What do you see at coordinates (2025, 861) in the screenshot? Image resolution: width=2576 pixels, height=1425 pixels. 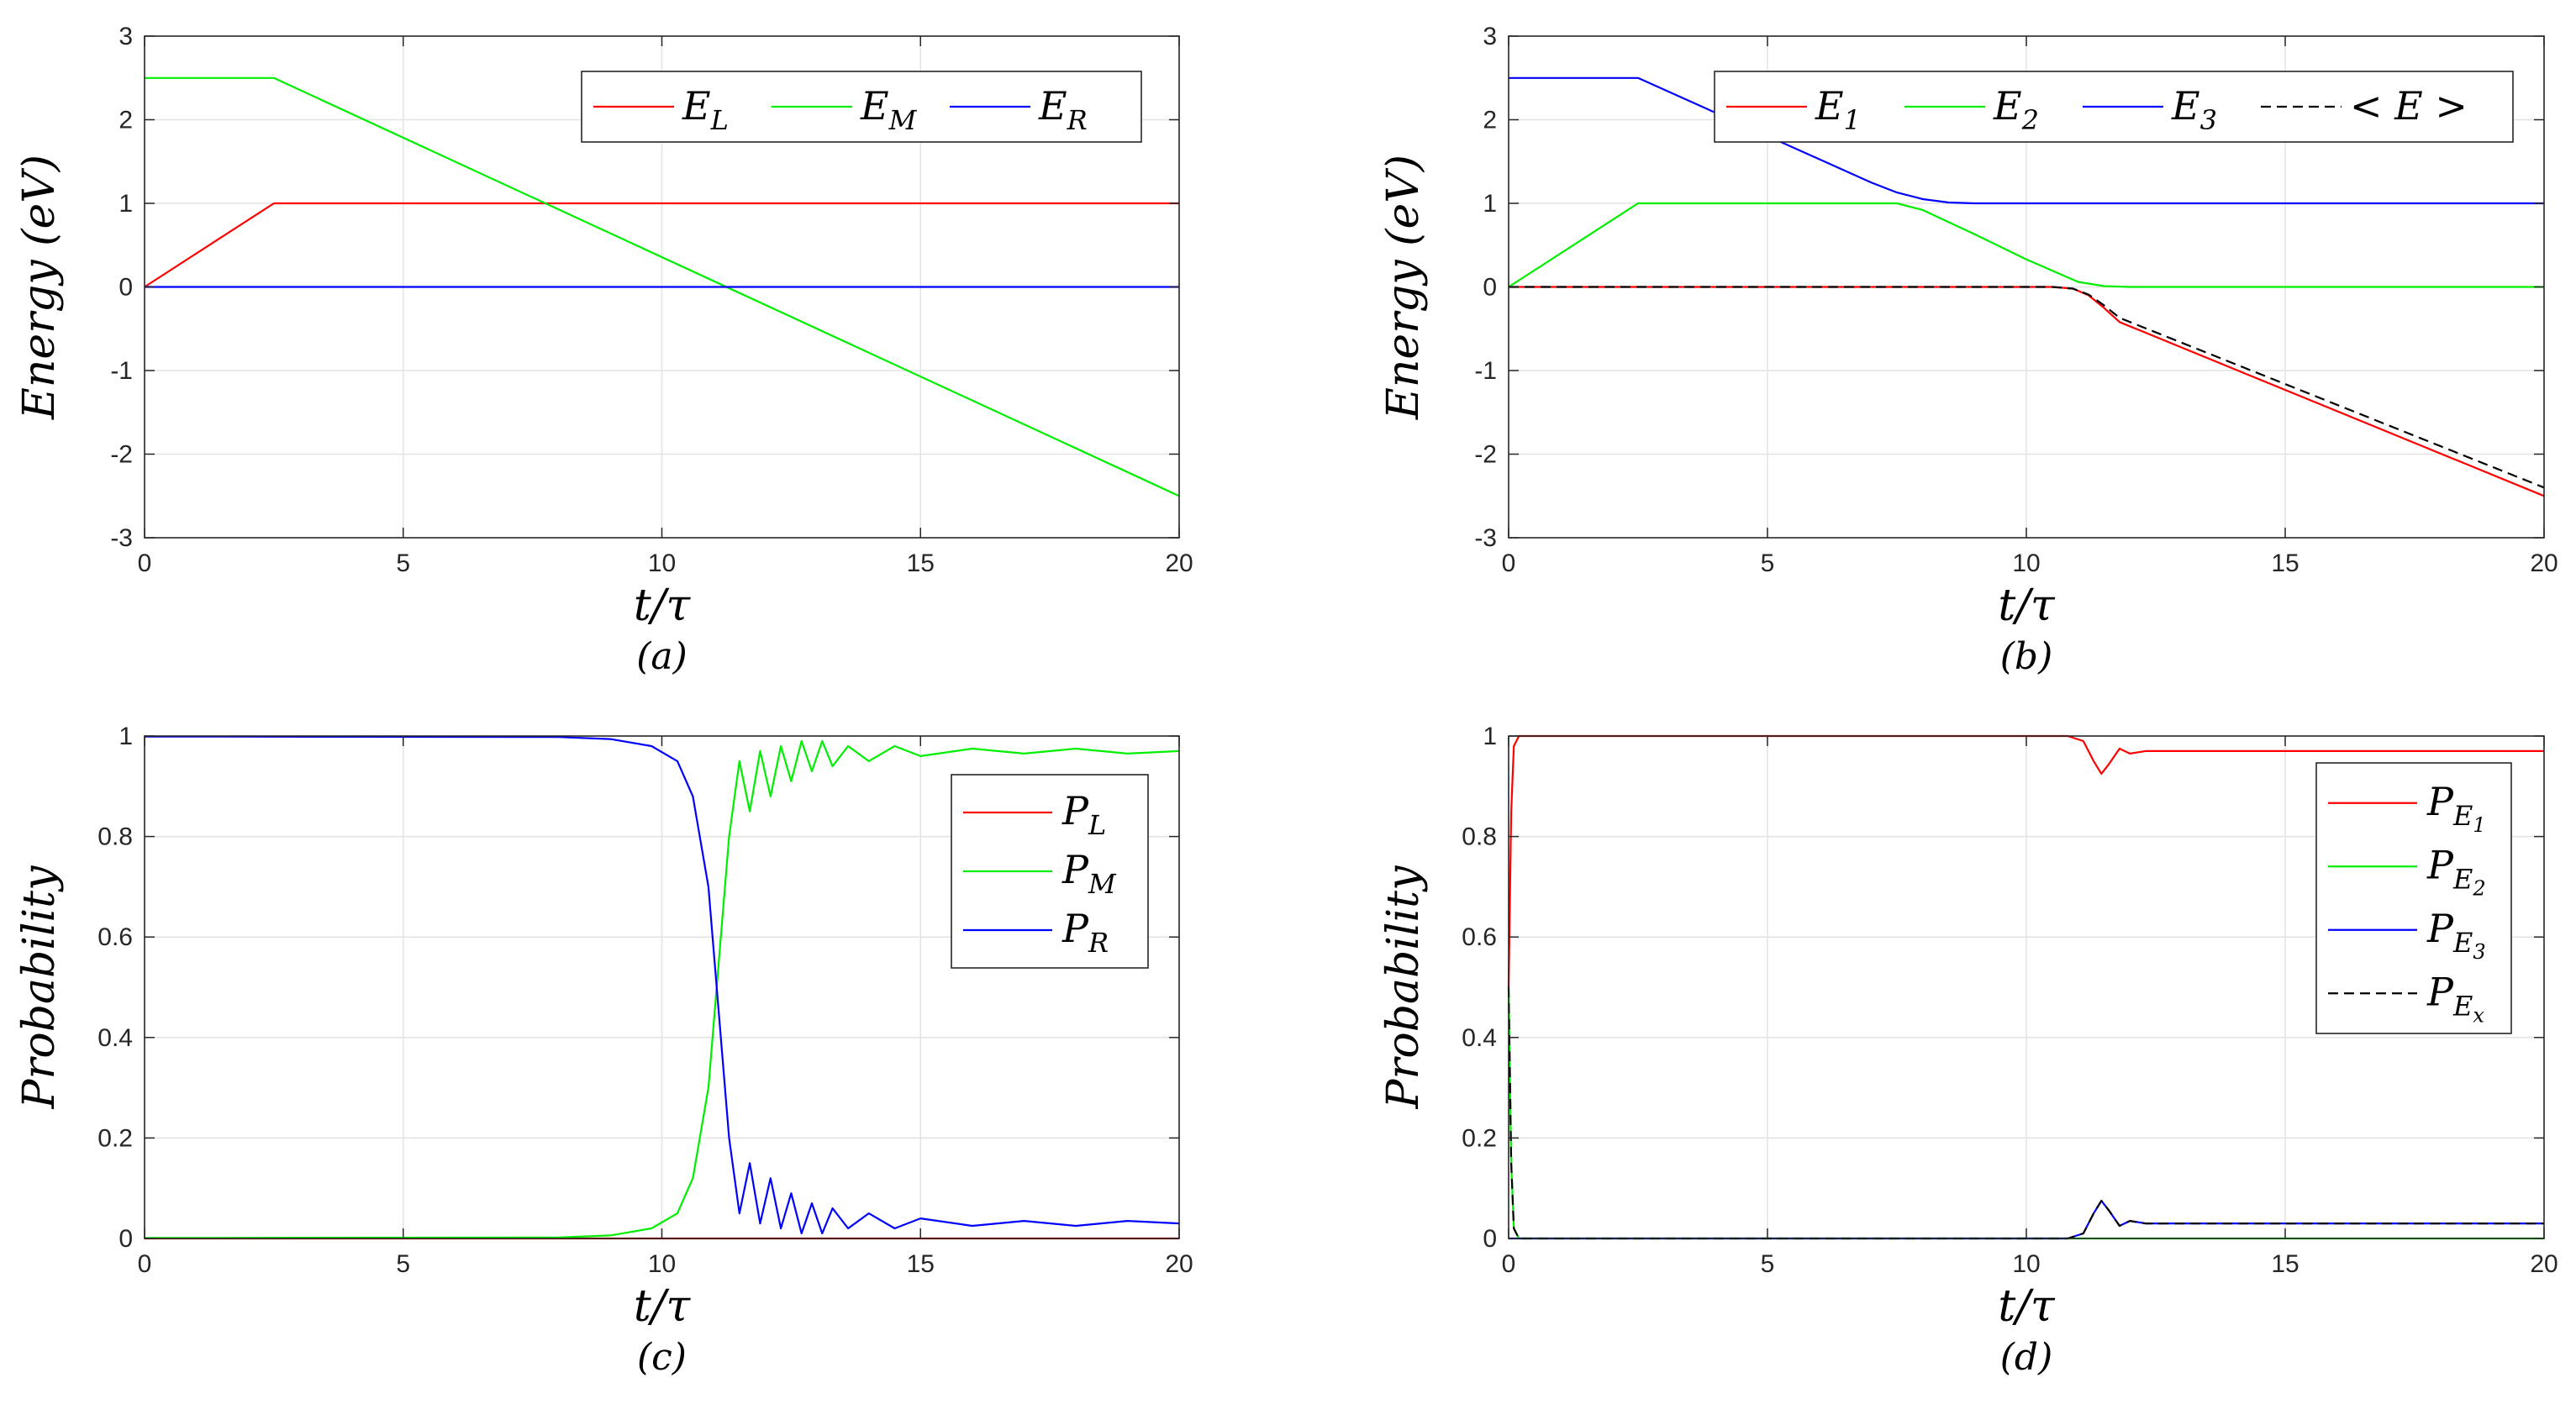 I see `panel-d-series-PE1-line` at bounding box center [2025, 861].